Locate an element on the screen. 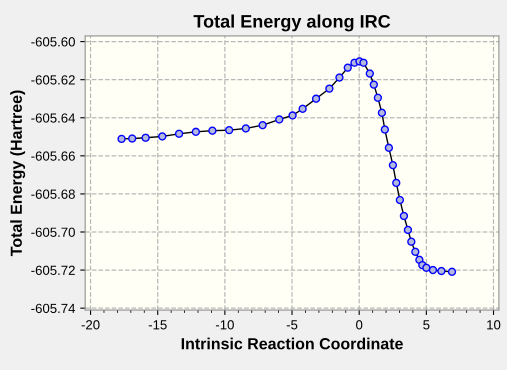 Image resolution: width=507 pixels, height=370 pixels. y-tick-label: -605.72 is located at coordinates (53, 270).